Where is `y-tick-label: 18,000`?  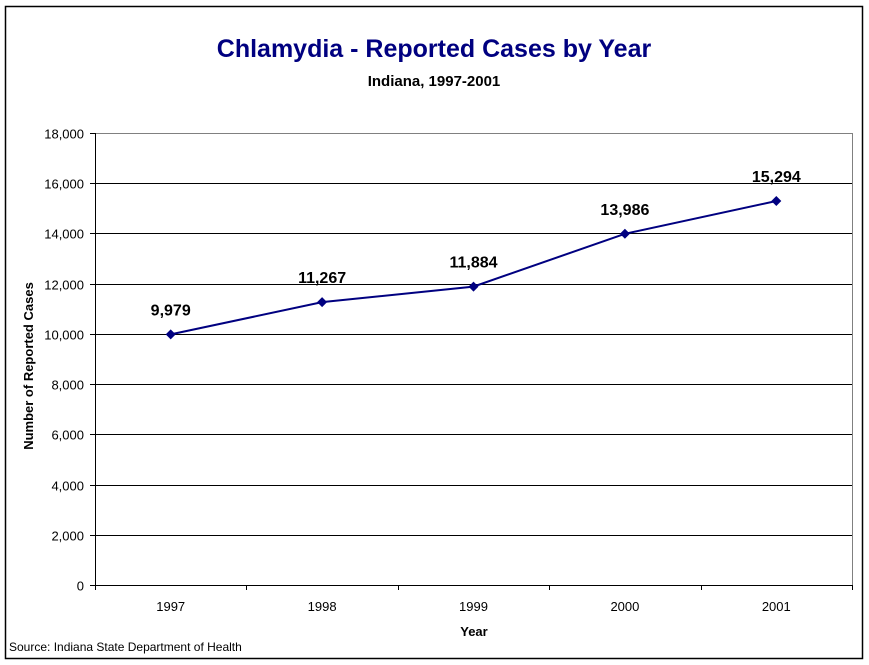 y-tick-label: 18,000 is located at coordinates (64, 134).